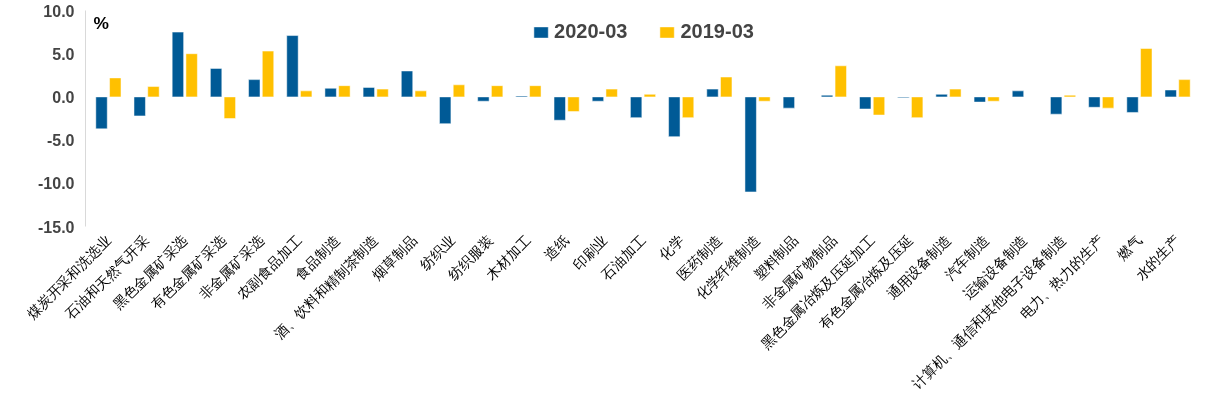 This screenshot has width=1227, height=410. I want to click on y-tick-label: -5.0, so click(60, 141).